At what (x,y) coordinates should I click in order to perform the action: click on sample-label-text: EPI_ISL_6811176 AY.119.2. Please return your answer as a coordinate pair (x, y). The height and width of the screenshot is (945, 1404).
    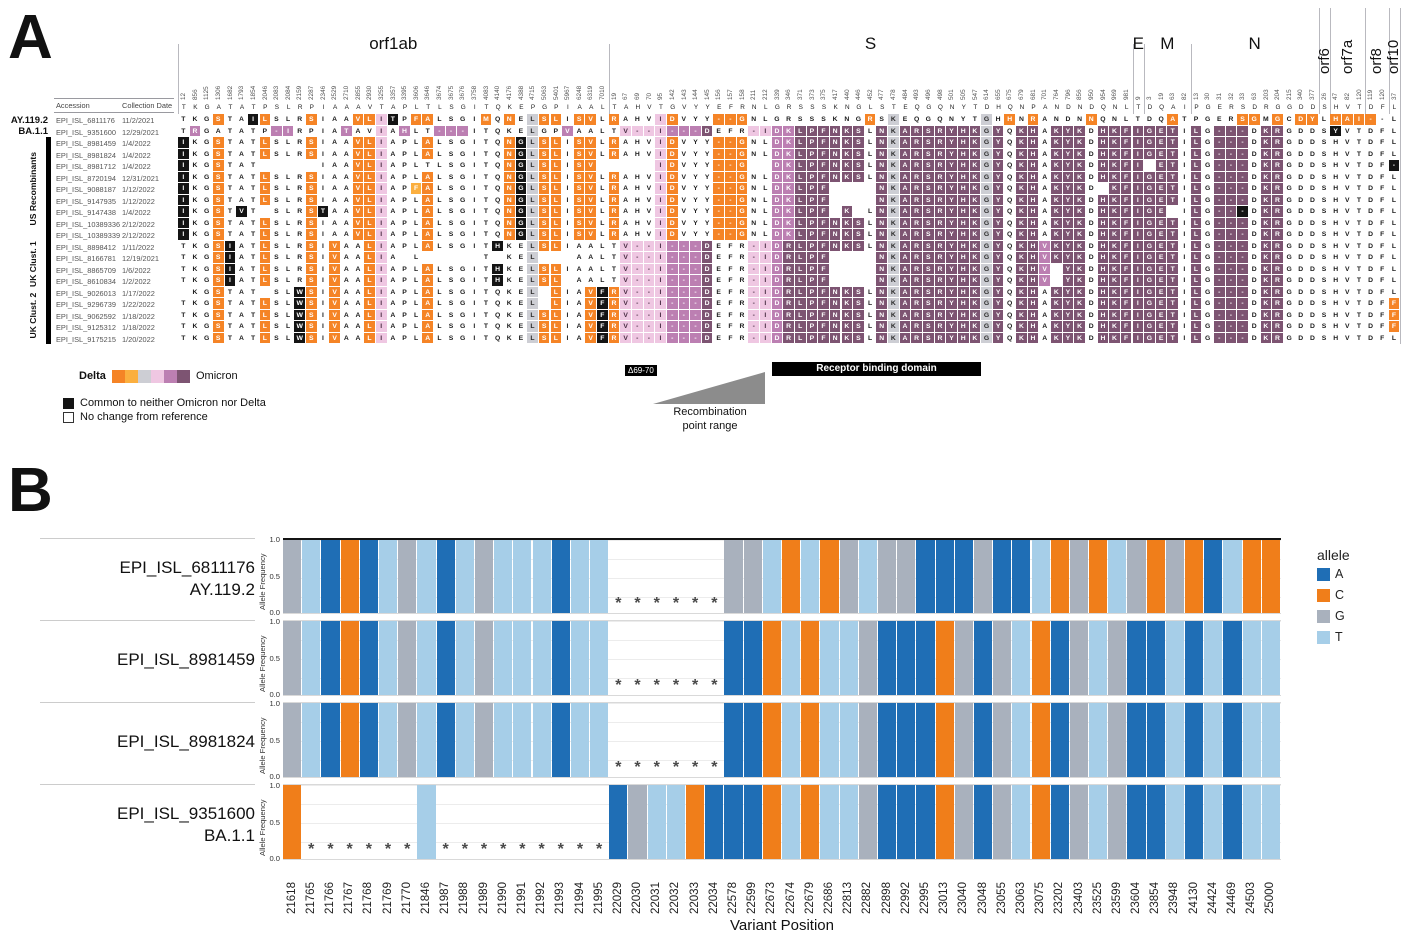
    Looking at the image, I should click on (148, 579).